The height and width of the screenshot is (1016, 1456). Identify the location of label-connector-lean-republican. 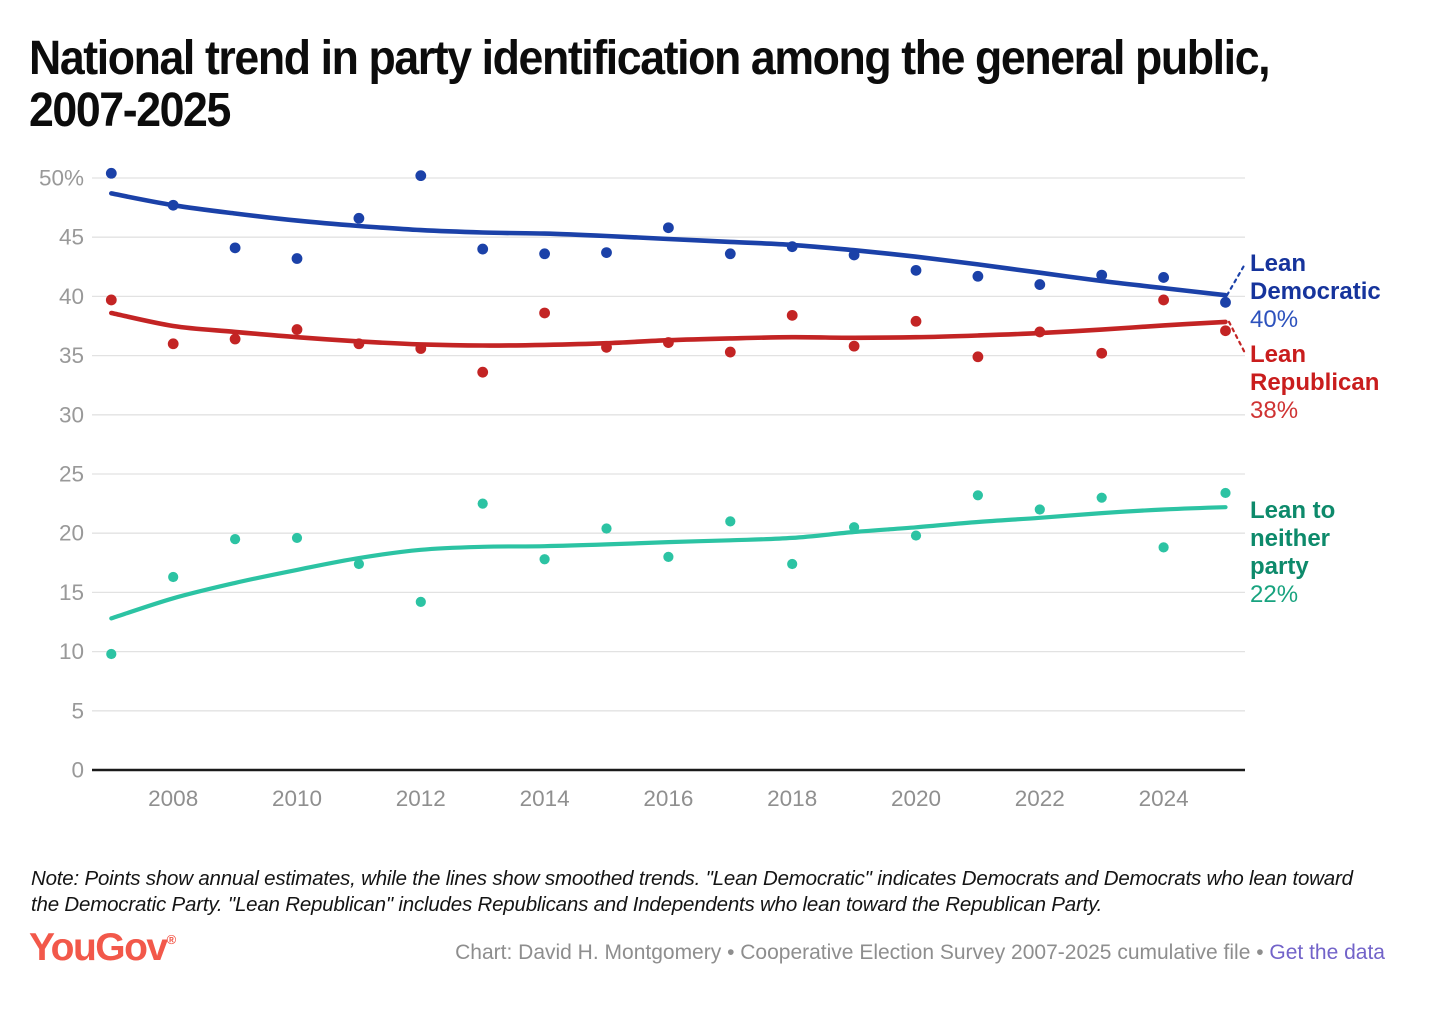
(1237, 338).